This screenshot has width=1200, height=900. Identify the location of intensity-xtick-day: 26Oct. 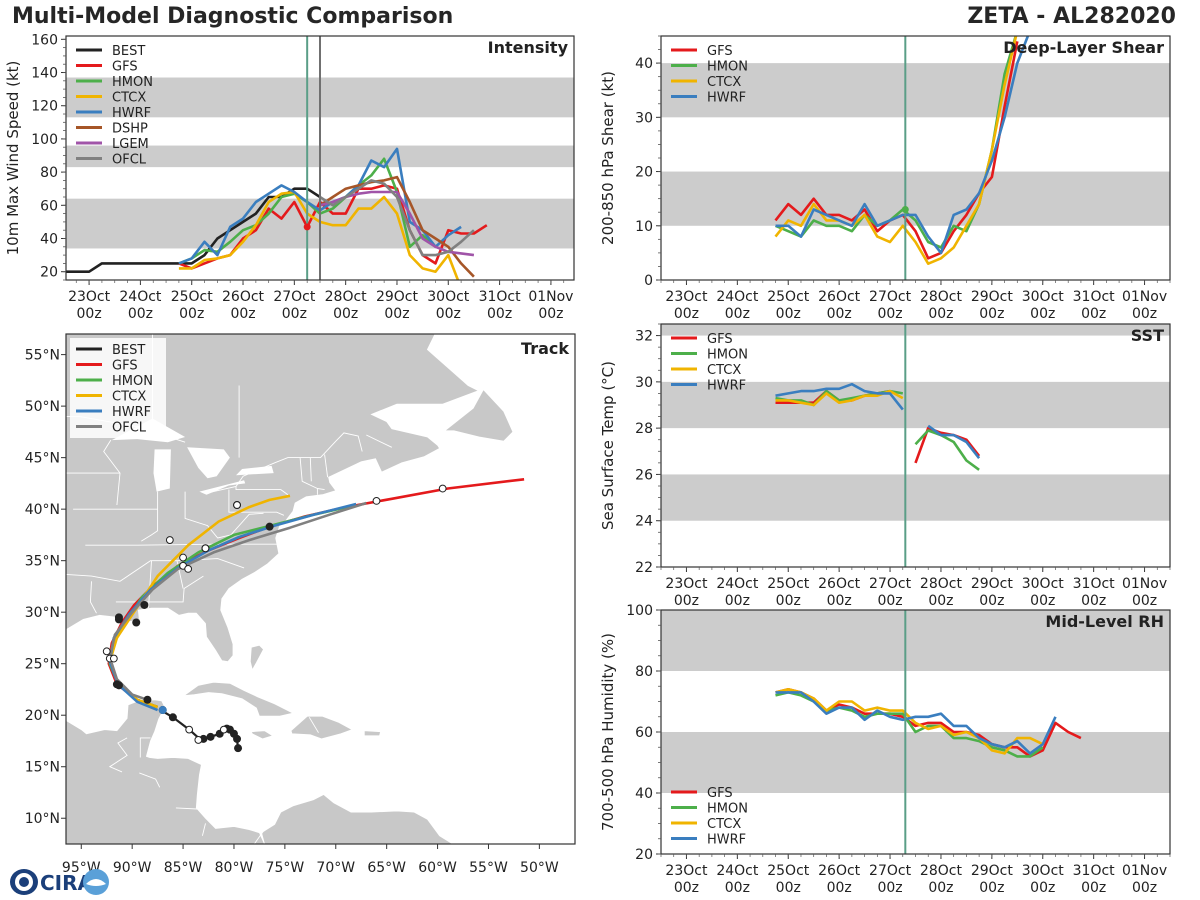
(243, 297).